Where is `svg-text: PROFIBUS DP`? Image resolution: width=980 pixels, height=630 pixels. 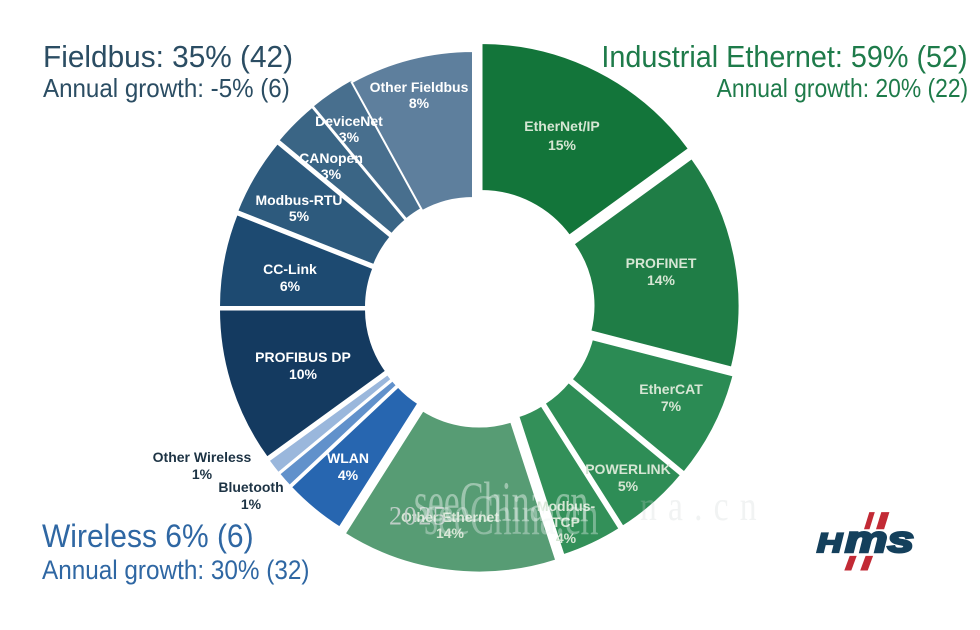 svg-text: PROFIBUS DP is located at coordinates (303, 357).